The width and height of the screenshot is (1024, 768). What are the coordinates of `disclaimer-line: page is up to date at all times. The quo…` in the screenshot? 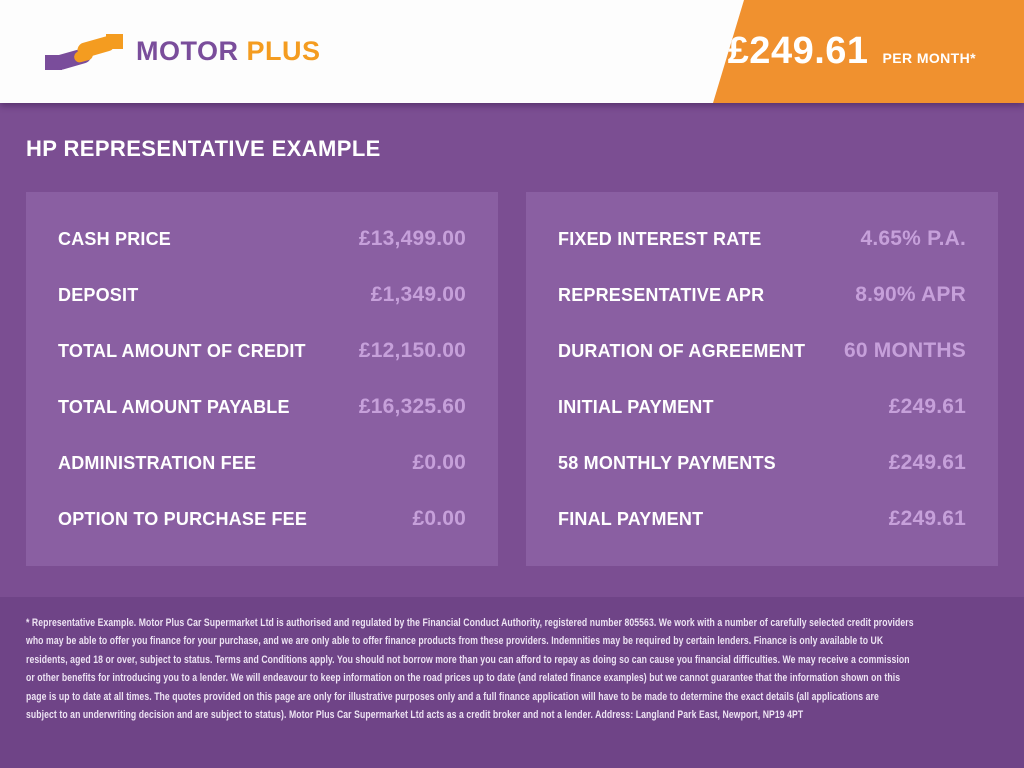 It's located at (452, 696).